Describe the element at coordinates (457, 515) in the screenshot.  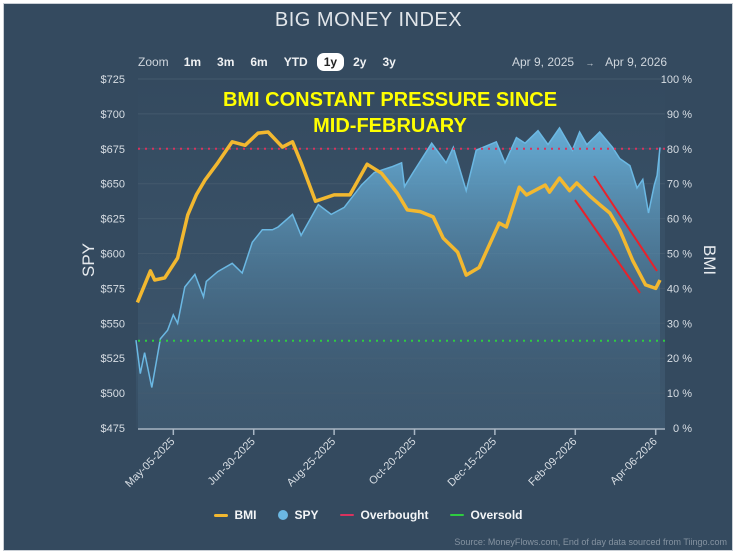
I see `oversold-swatch-icon` at that location.